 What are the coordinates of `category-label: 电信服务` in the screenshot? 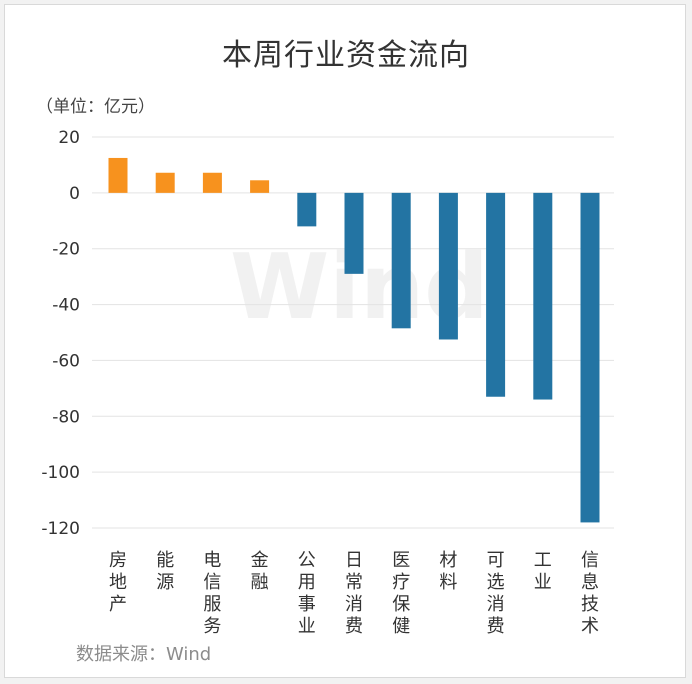 It's located at (212, 593).